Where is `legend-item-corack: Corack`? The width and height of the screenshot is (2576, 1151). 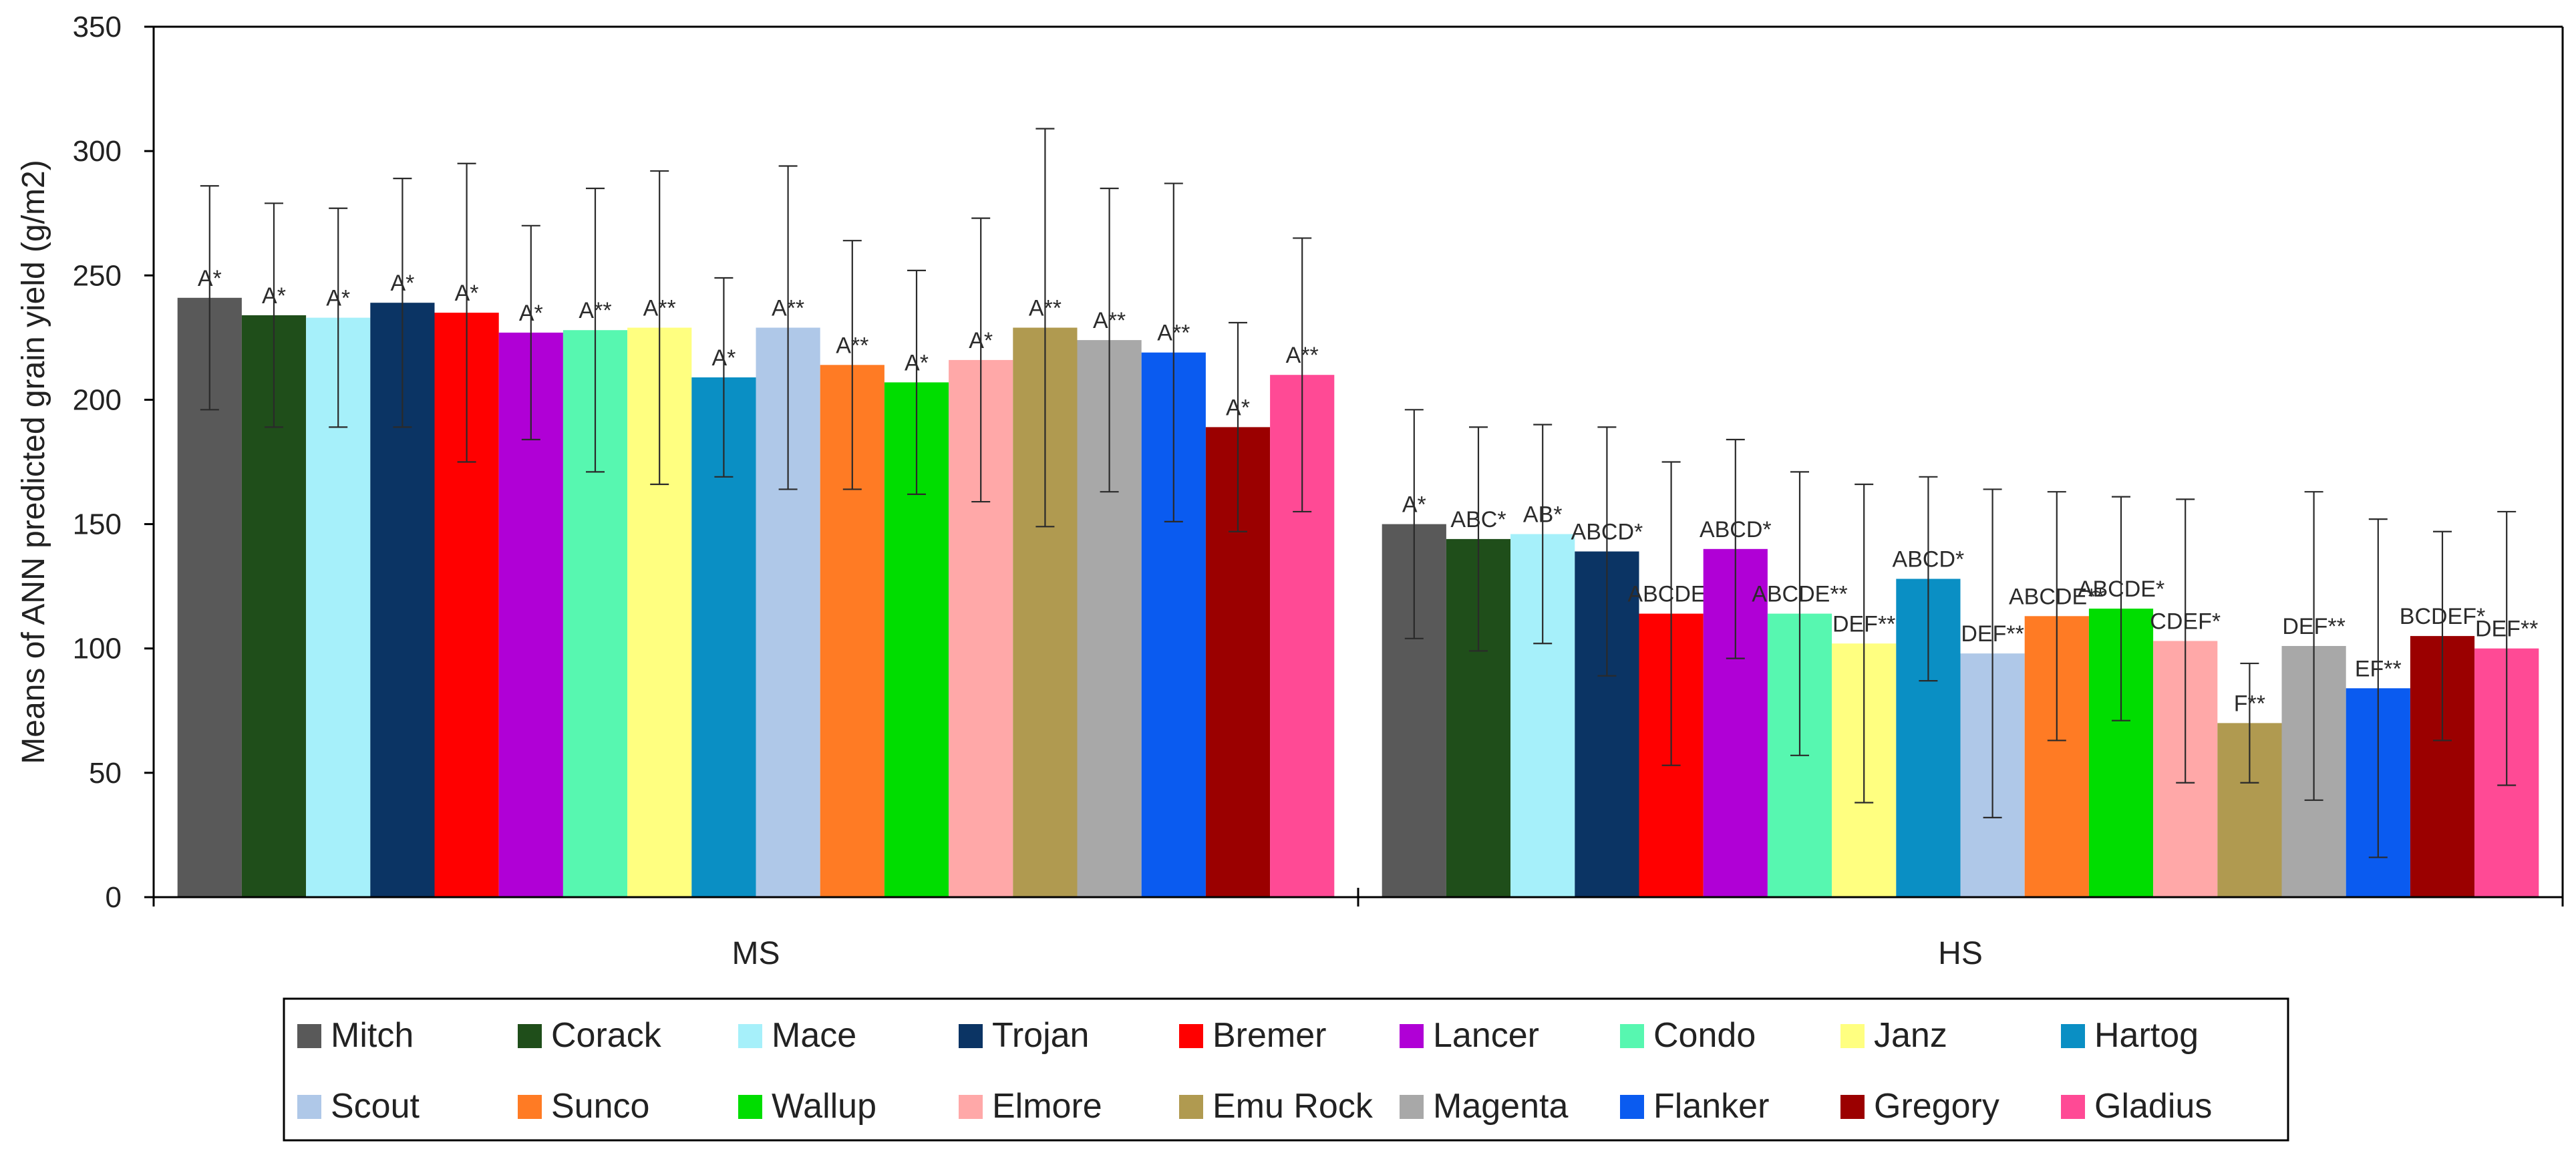
legend-item-corack: Corack is located at coordinates (590, 1036).